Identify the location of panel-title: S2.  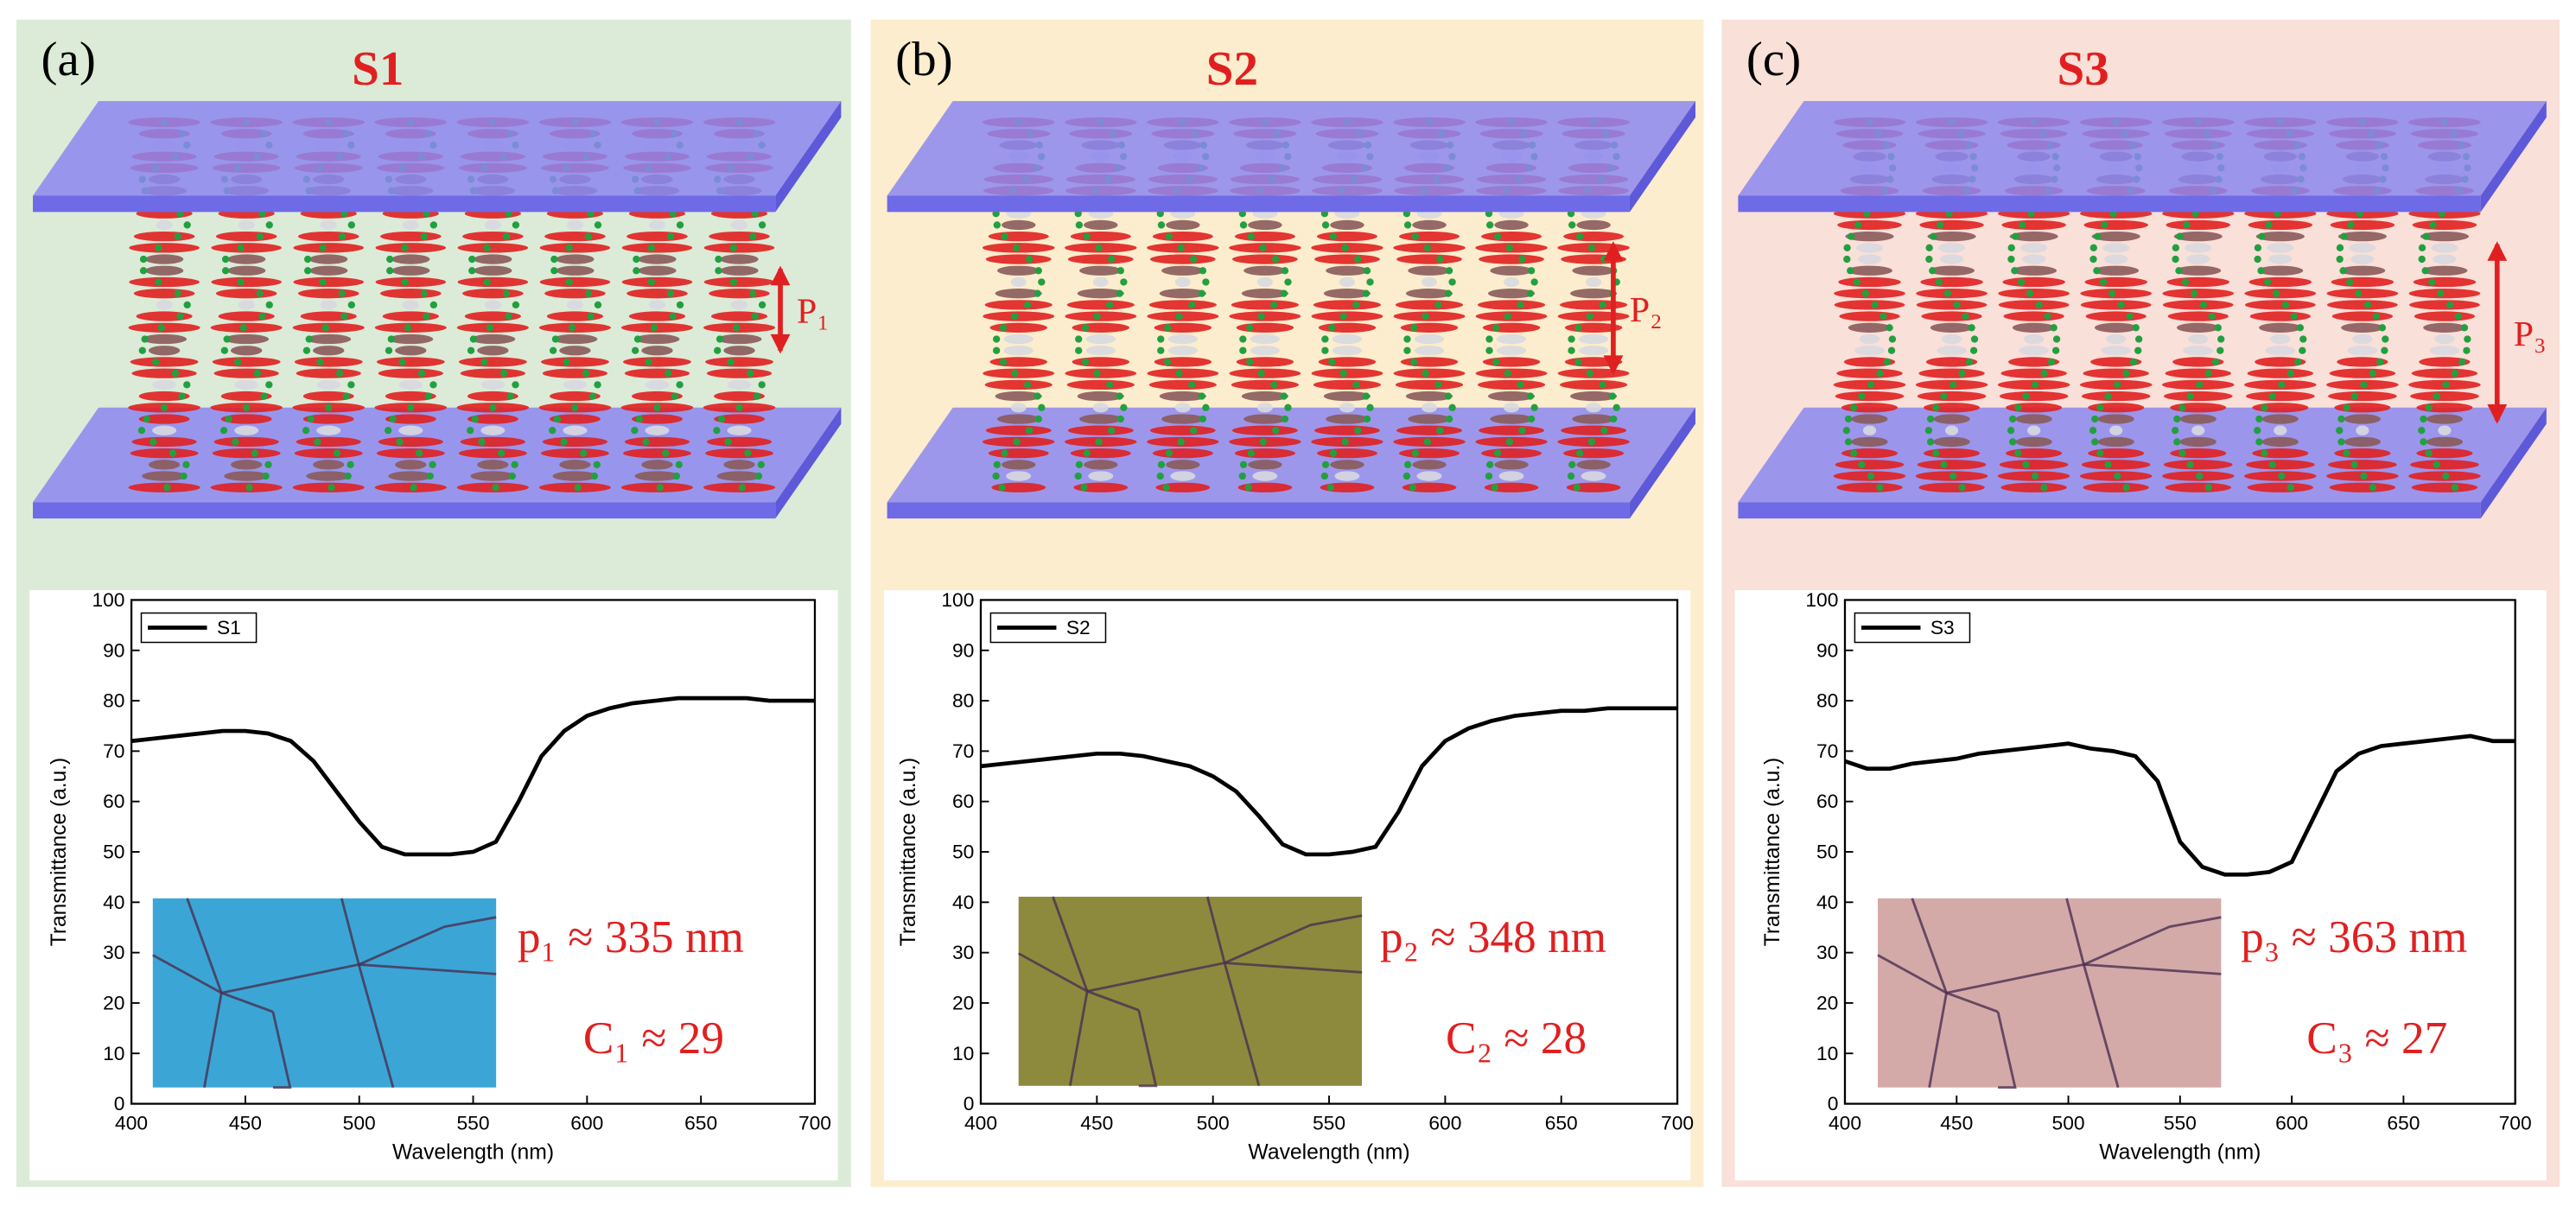
(1232, 68).